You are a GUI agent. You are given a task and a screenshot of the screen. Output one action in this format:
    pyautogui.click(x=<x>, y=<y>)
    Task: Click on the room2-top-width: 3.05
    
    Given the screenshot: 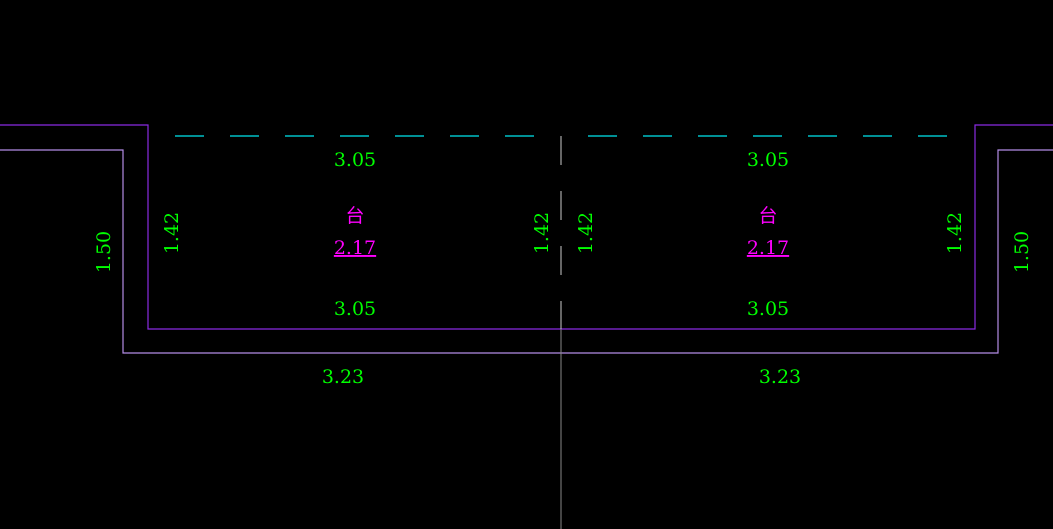 What is the action you would take?
    pyautogui.click(x=768, y=160)
    